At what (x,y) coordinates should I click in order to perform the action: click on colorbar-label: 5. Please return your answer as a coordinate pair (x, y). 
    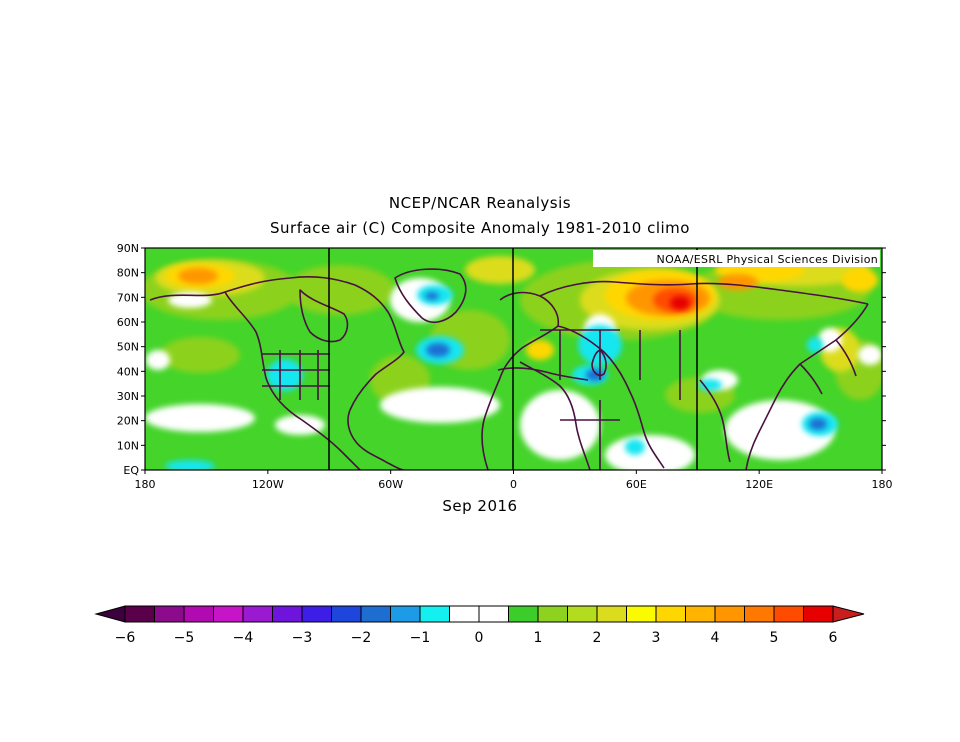
    Looking at the image, I should click on (774, 638).